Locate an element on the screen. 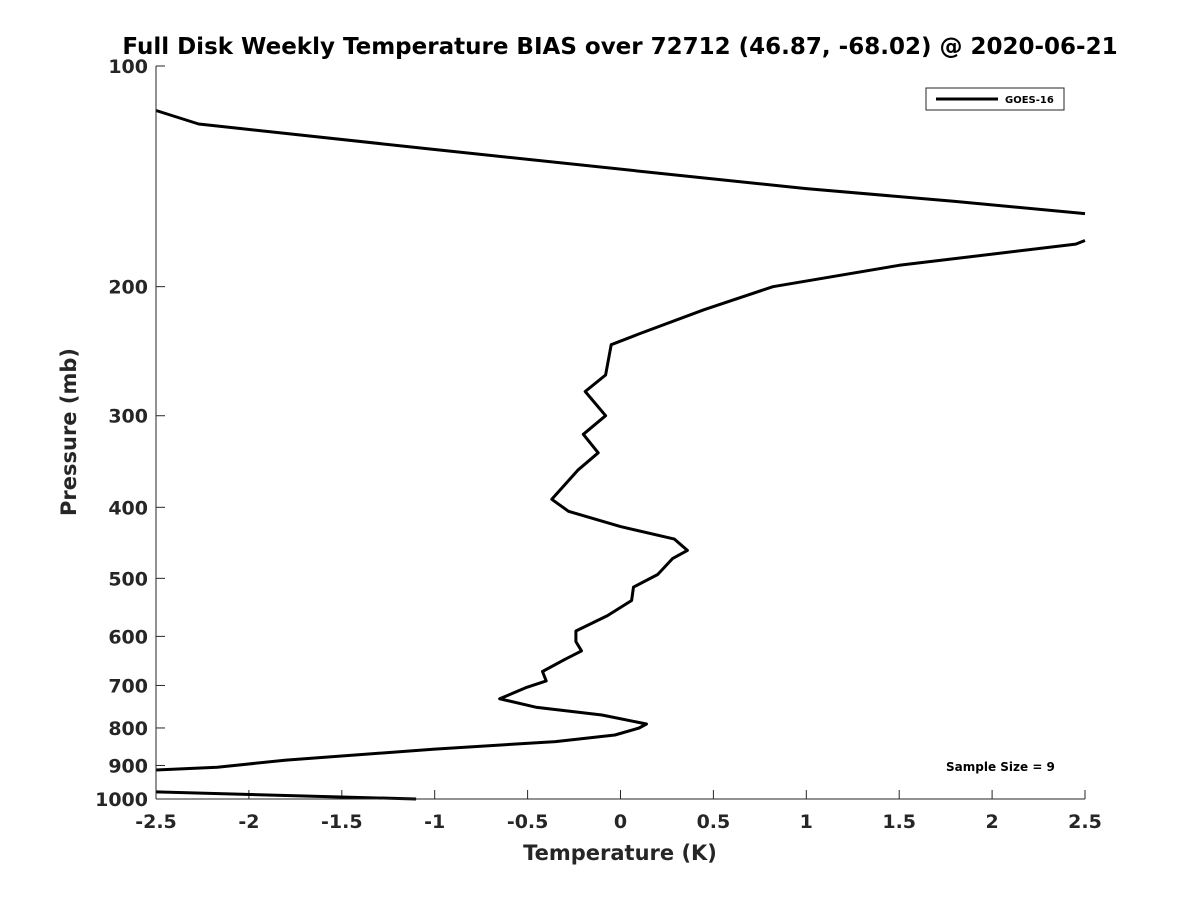 The height and width of the screenshot is (900, 1200). x-tick-label: 0 is located at coordinates (620, 822).